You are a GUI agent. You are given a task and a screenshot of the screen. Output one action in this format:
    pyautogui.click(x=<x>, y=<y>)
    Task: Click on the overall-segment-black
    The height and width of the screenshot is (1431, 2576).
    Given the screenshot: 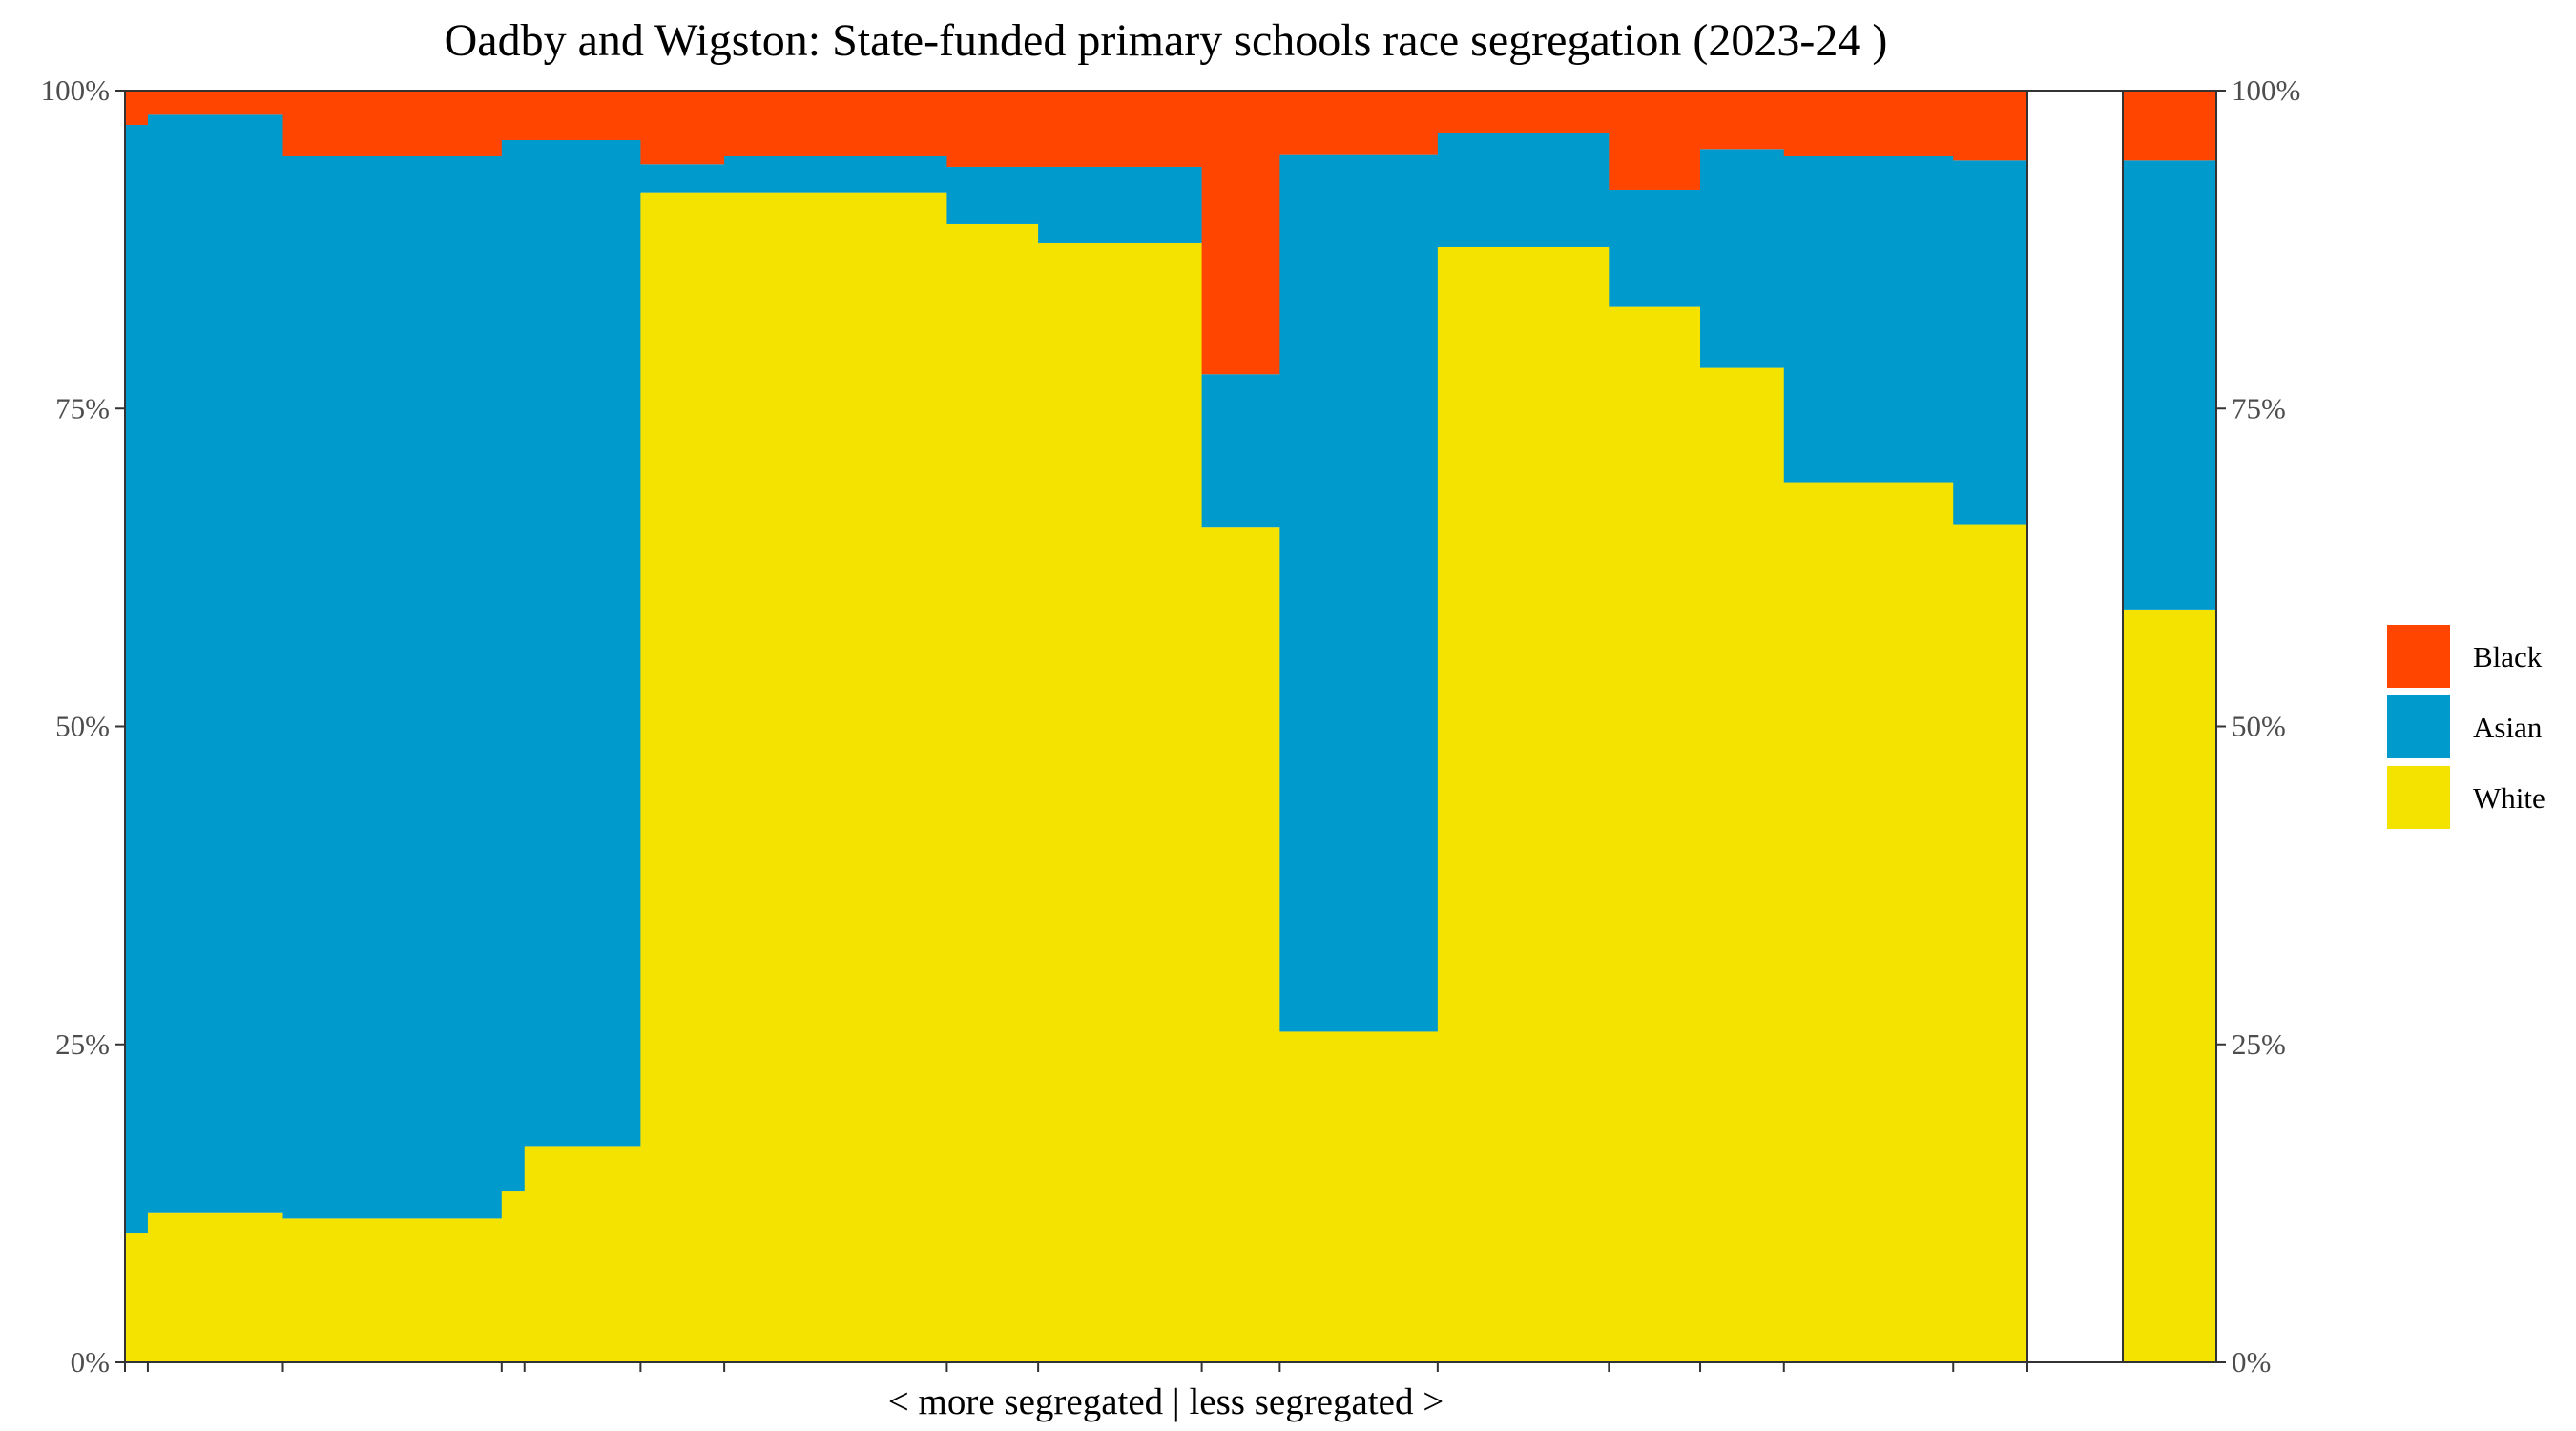 What is the action you would take?
    pyautogui.click(x=2169, y=126)
    